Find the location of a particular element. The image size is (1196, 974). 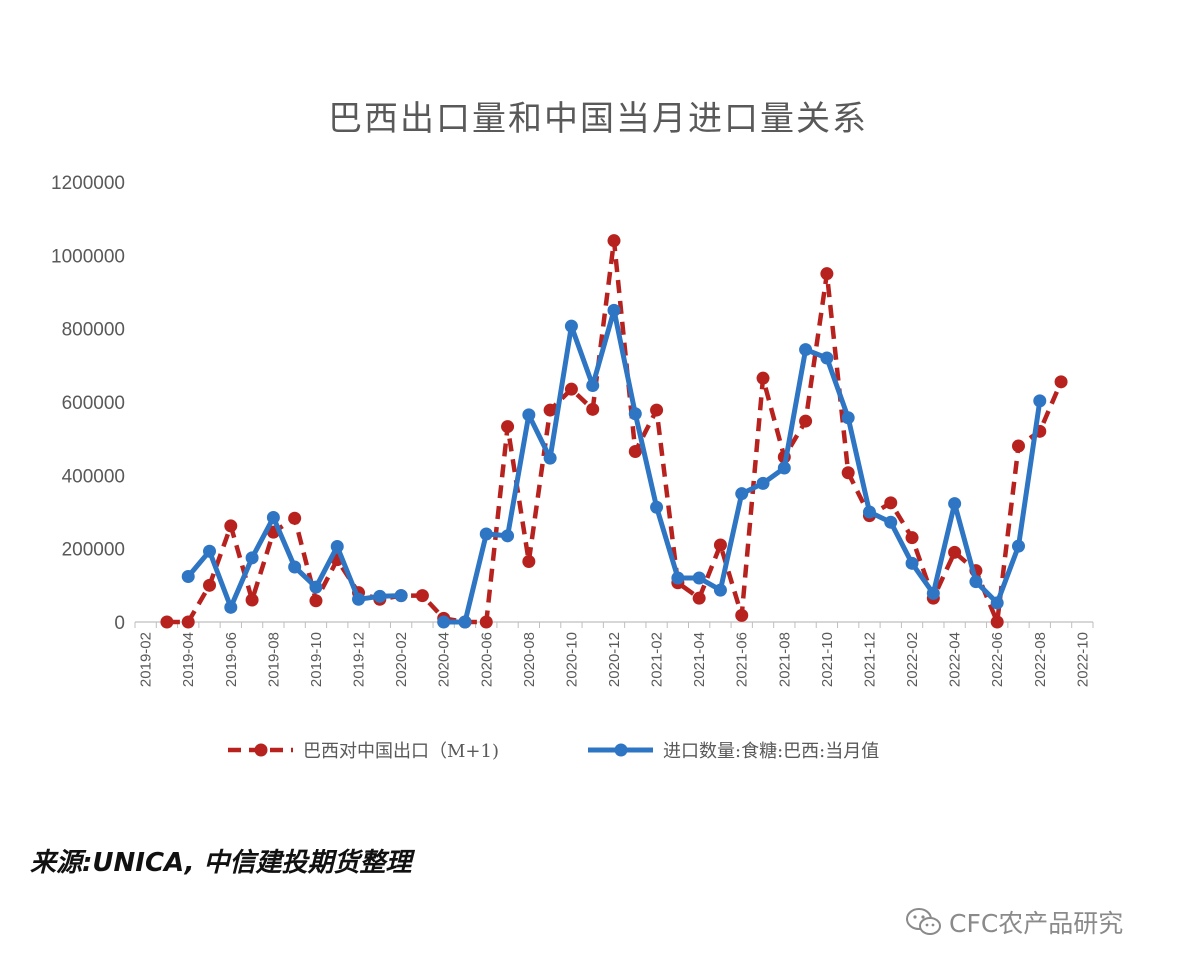

source-note: 来源:UNICA, 中信建投期货整理 is located at coordinates (221, 863).